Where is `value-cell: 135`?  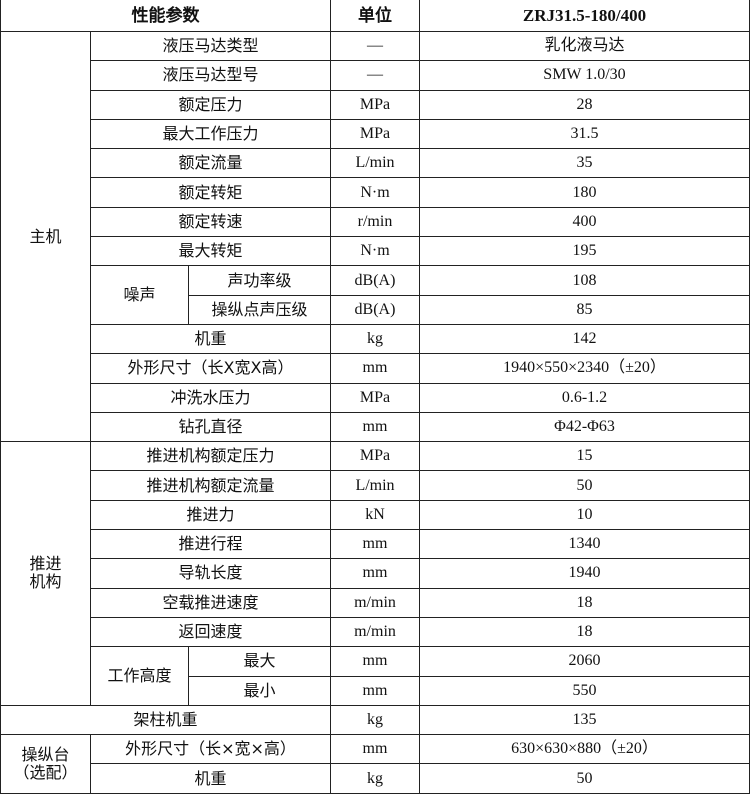 value-cell: 135 is located at coordinates (584, 720).